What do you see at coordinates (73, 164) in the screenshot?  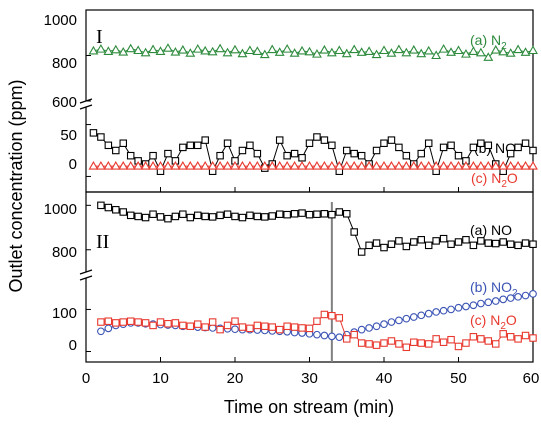 I see `panel-I-ytick-label: 0` at bounding box center [73, 164].